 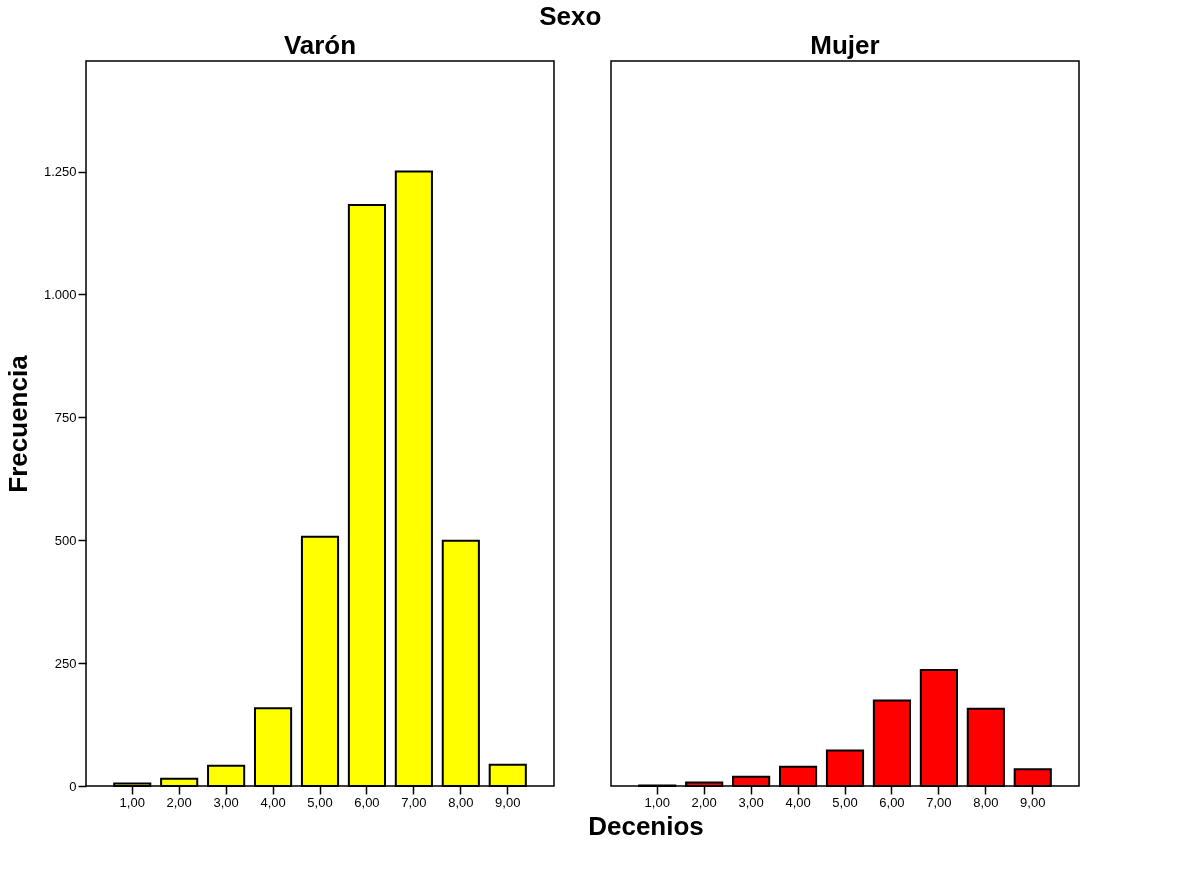 I want to click on x-axis-title: Decenios, so click(x=646, y=826).